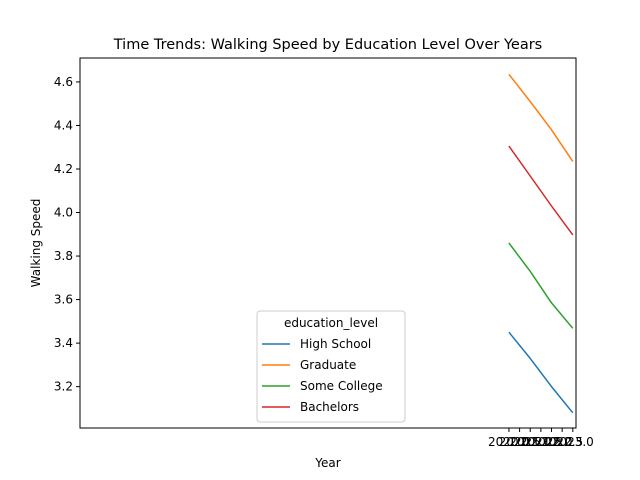 The height and width of the screenshot is (480, 640). I want to click on y-tick-label: 4.6, so click(63, 82).